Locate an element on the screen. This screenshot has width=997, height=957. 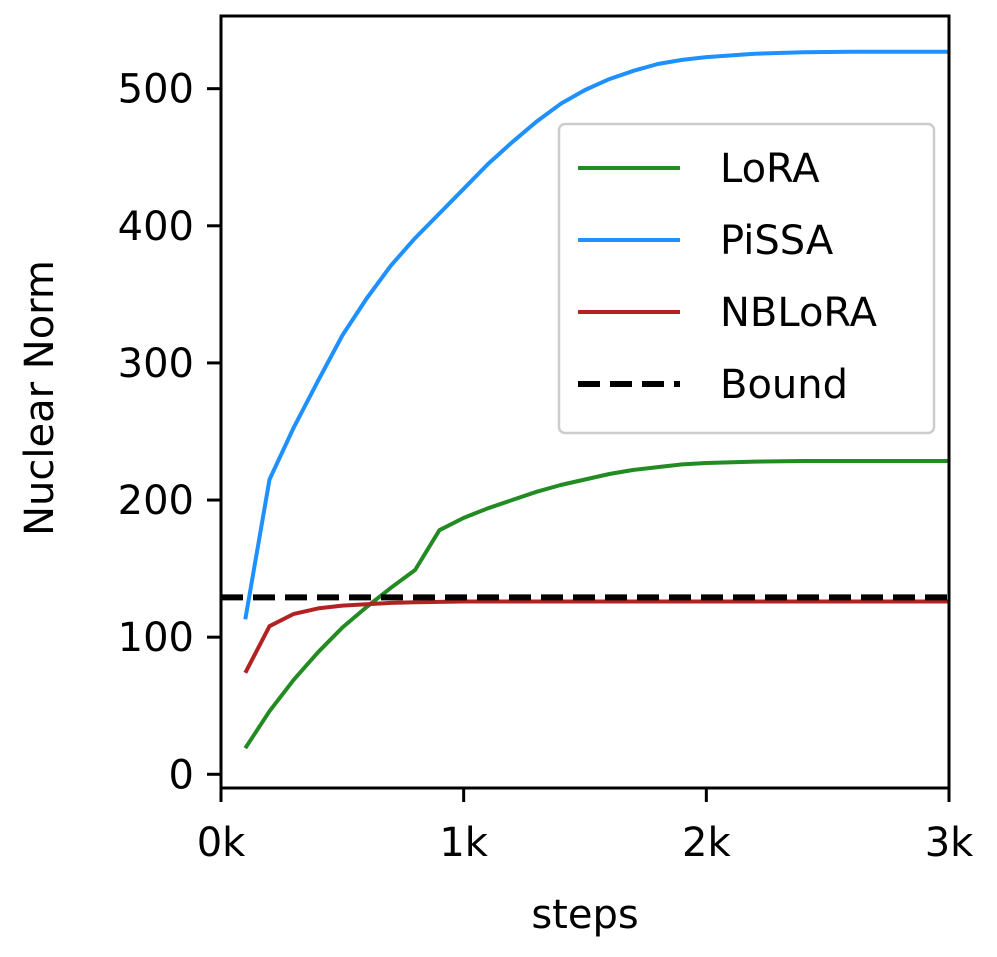
x-tick-label: 0k is located at coordinates (221, 843).